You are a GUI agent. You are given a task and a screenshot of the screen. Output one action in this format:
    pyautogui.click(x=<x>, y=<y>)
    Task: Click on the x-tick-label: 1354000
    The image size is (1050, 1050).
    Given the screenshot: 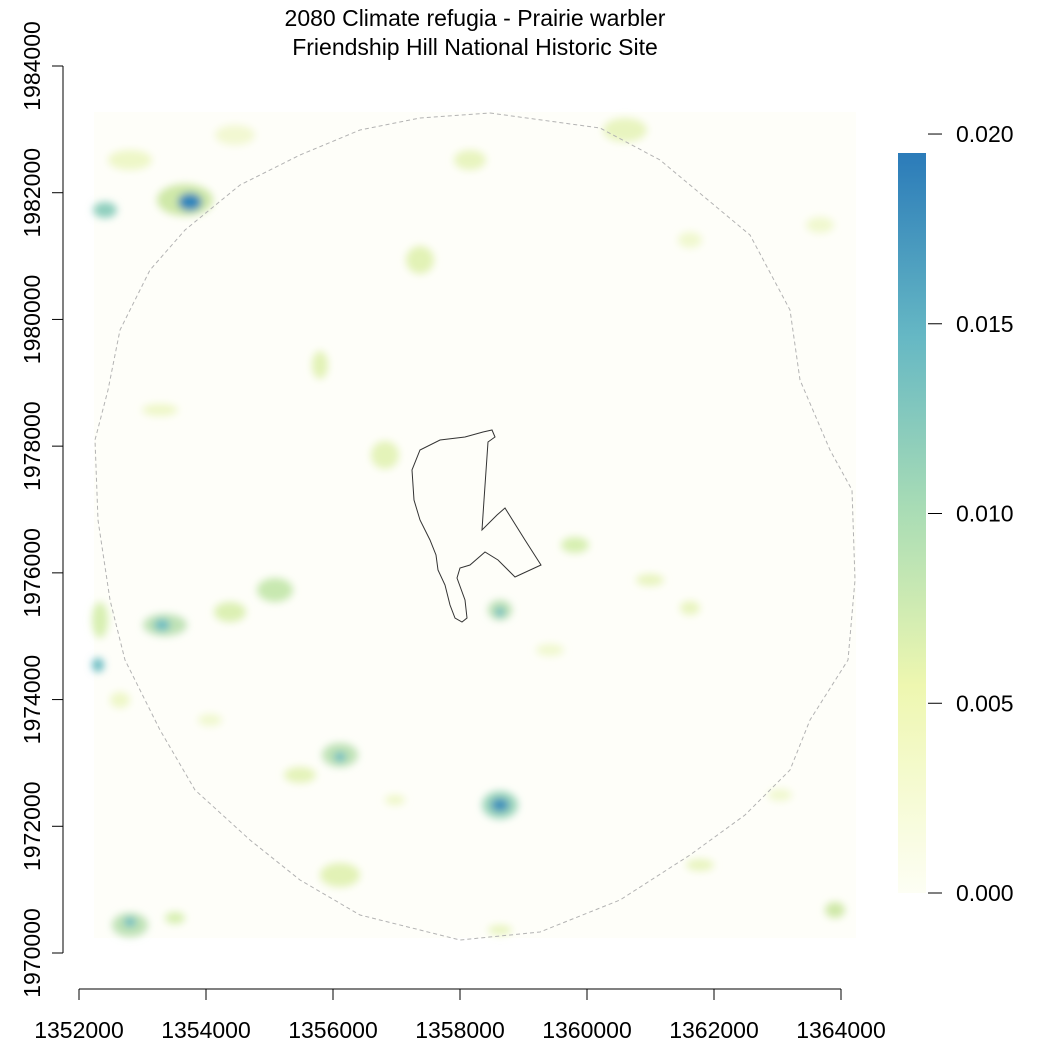 What is the action you would take?
    pyautogui.click(x=206, y=1030)
    